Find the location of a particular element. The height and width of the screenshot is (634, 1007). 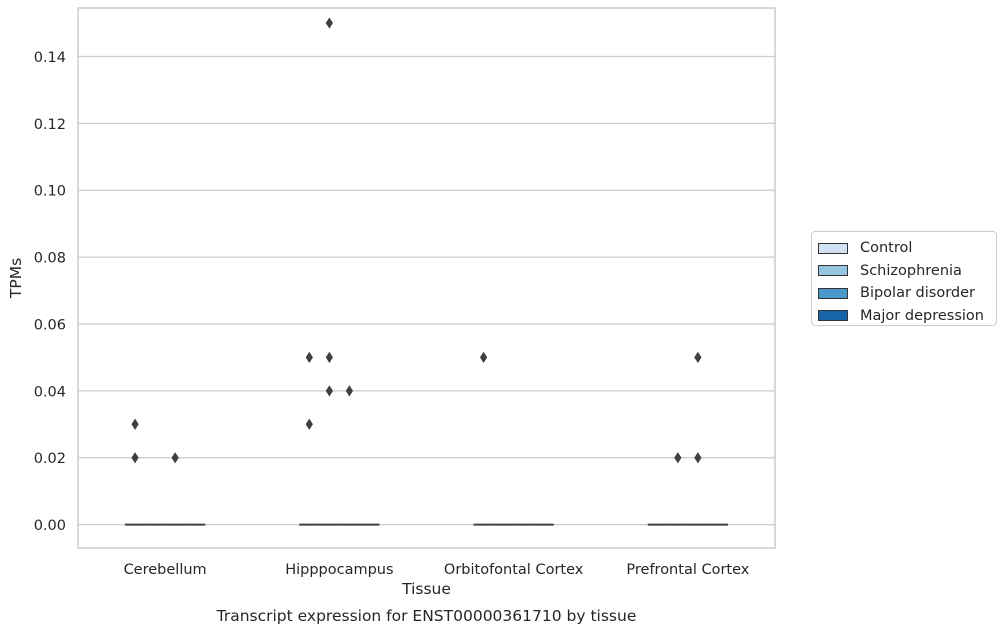

x-tick-label: Cerebellum is located at coordinates (165, 570).